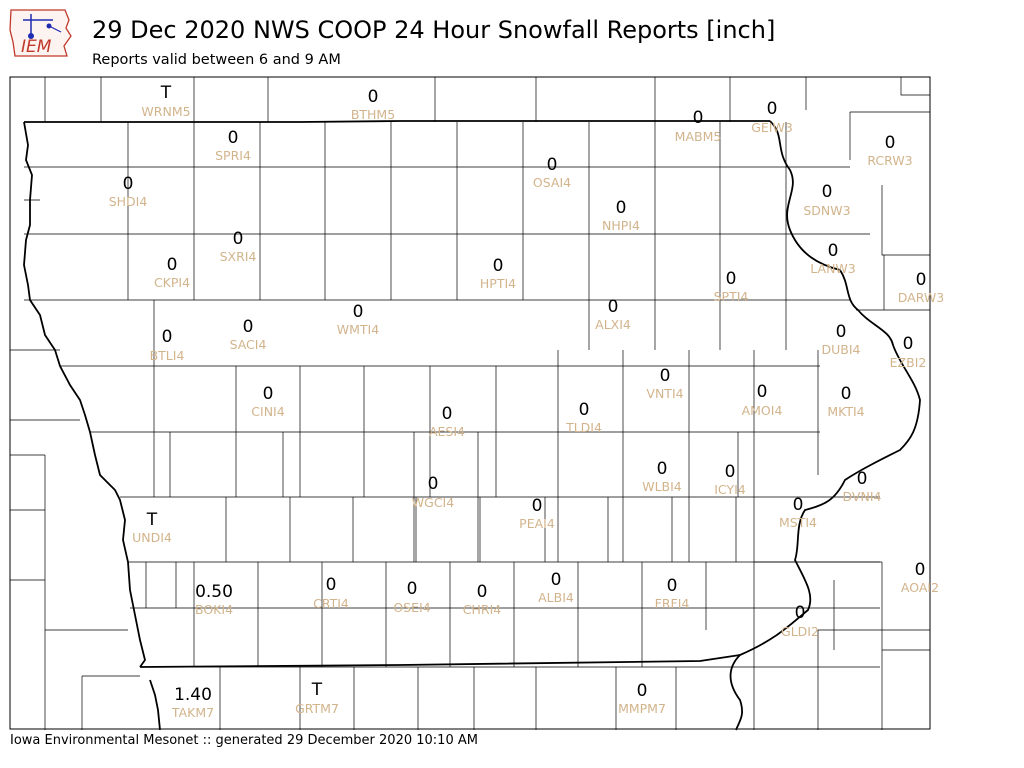  What do you see at coordinates (433, 502) in the screenshot?
I see `station-label-wgci4: WGCI4` at bounding box center [433, 502].